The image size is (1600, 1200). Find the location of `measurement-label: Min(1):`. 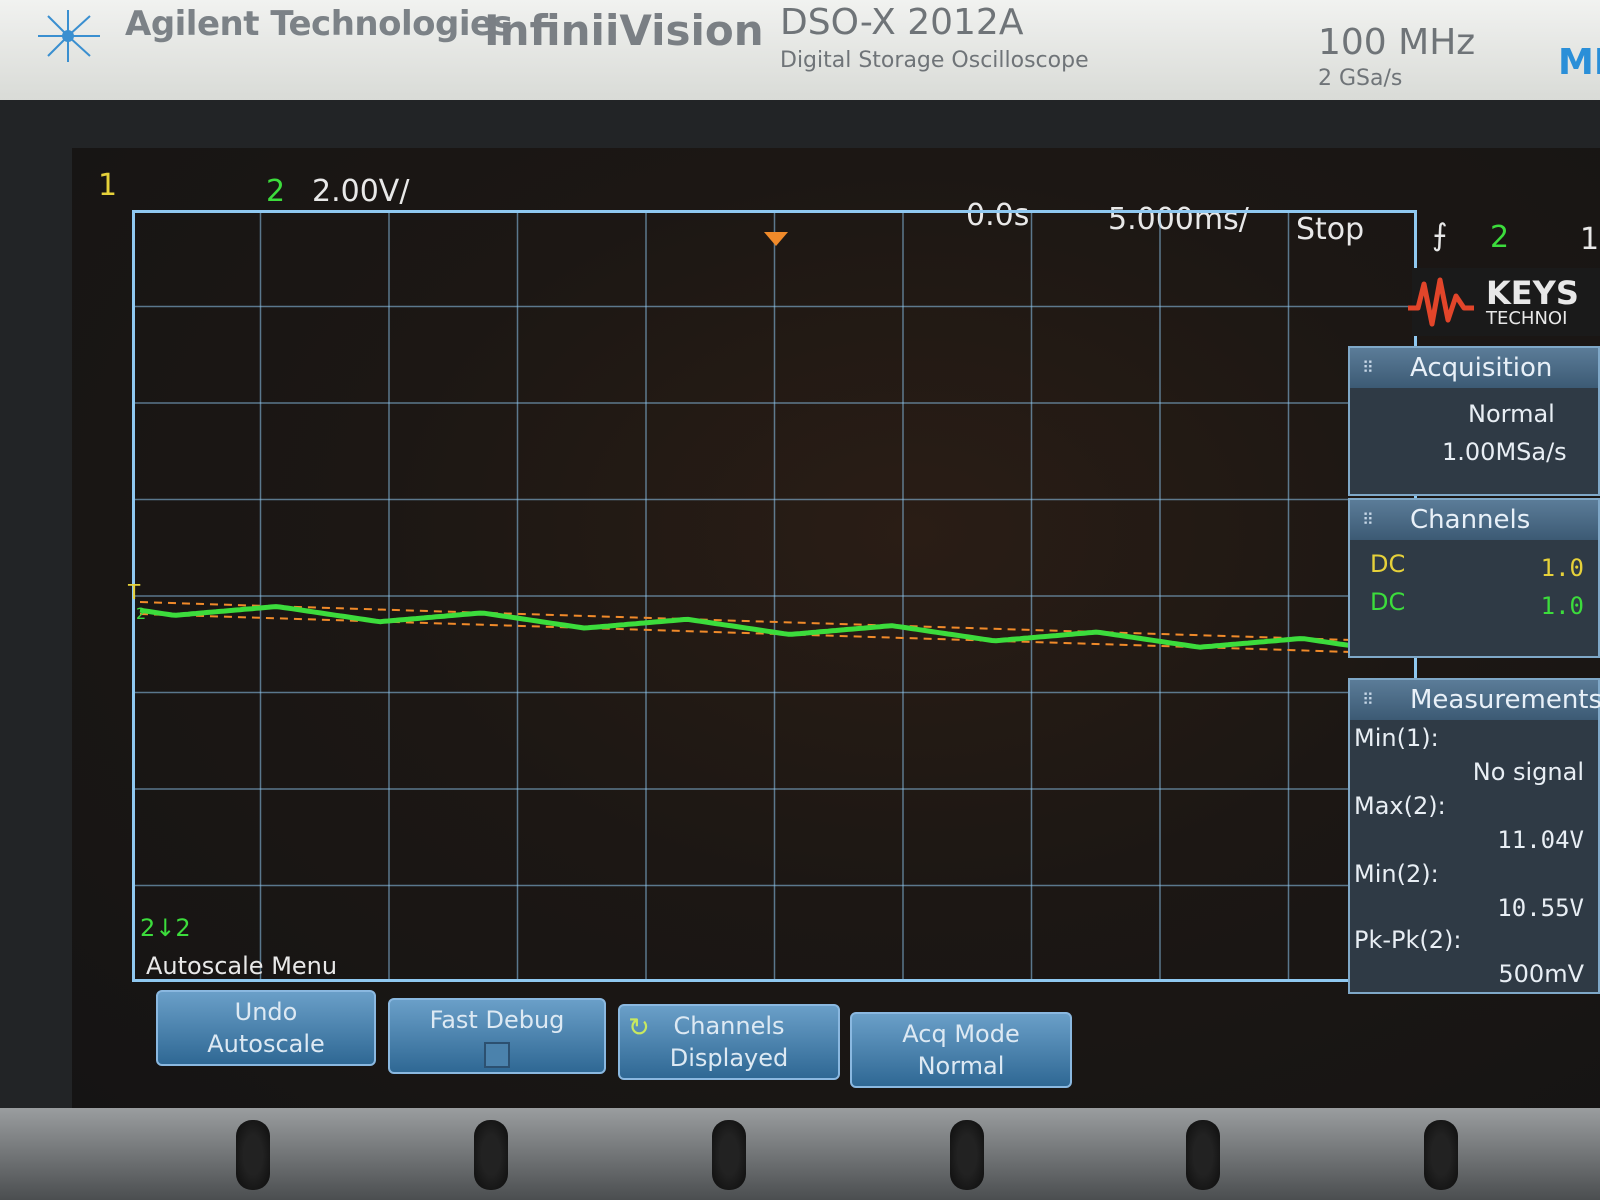

measurement-label: Min(1): is located at coordinates (1396, 738).